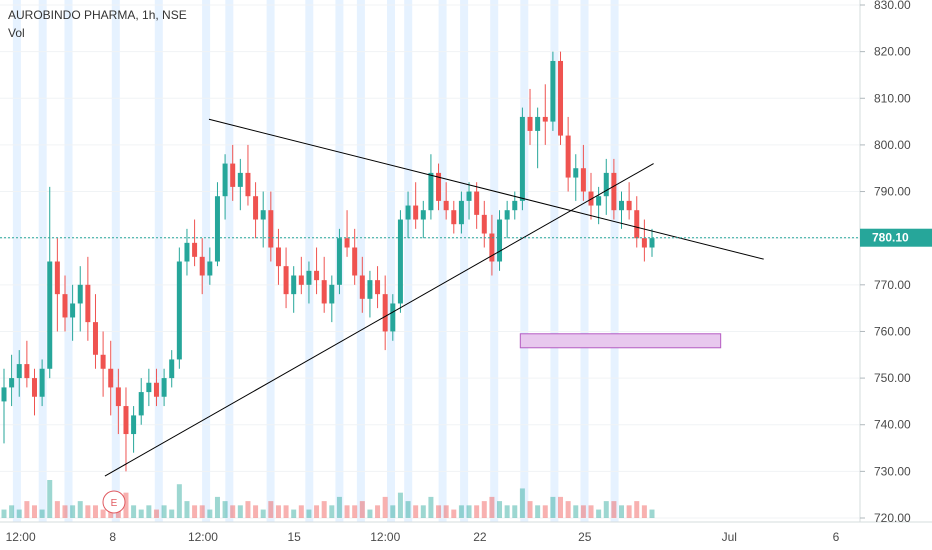  What do you see at coordinates (423, 537) in the screenshot?
I see `time-axis: 12:00 8 12:00 15 12:00 22 25 Jul 6` at bounding box center [423, 537].